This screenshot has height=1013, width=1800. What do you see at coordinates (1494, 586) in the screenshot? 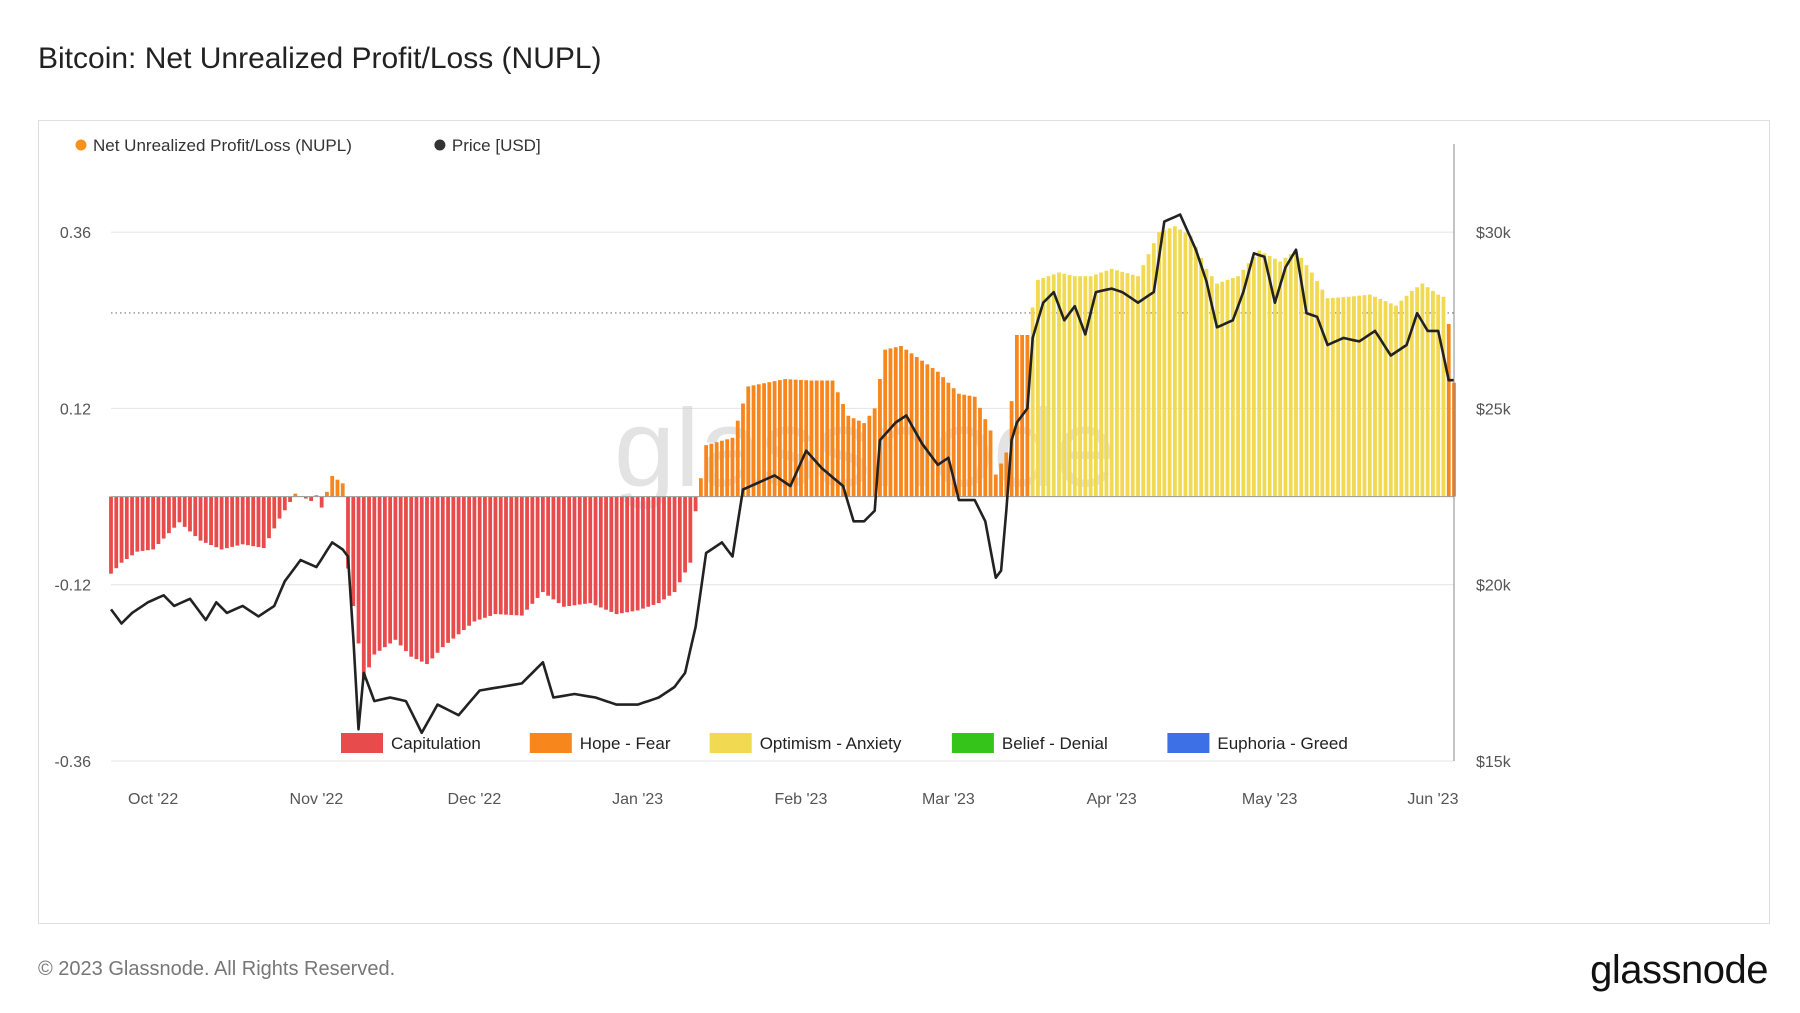
I see `y-right-tick-label: $20k` at bounding box center [1494, 586].